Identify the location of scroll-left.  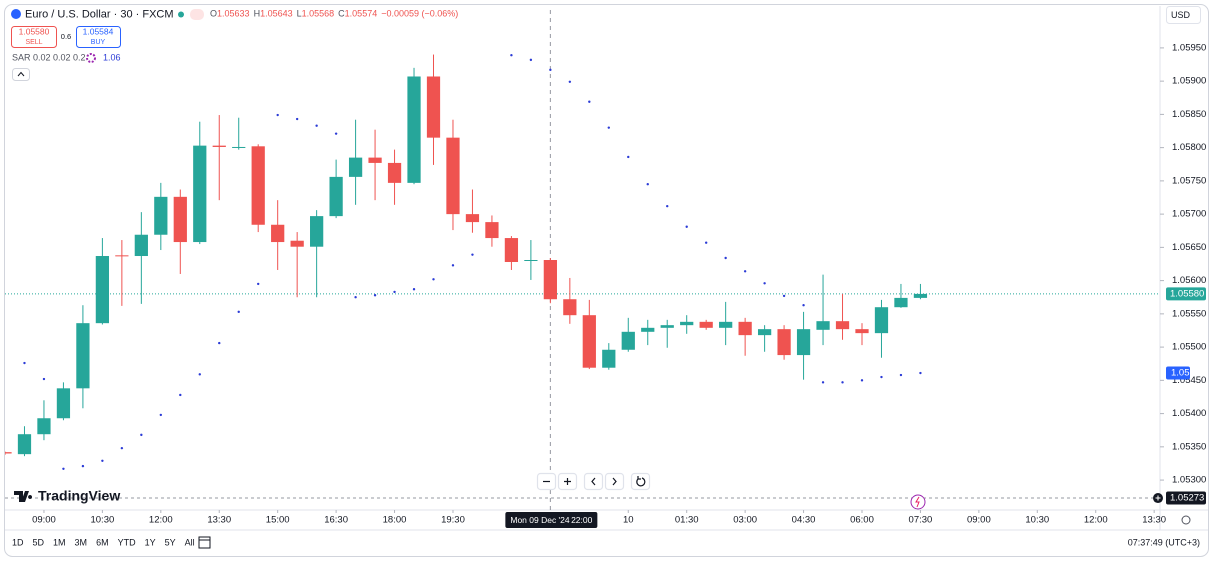
(593, 481).